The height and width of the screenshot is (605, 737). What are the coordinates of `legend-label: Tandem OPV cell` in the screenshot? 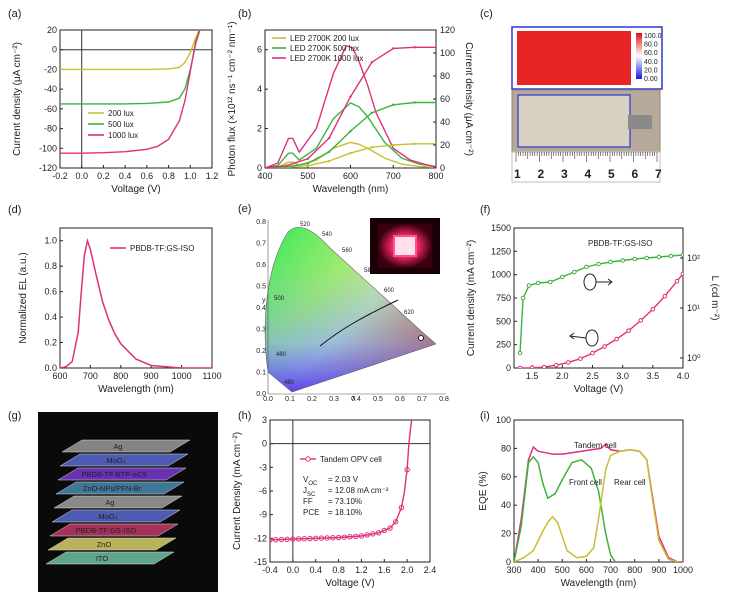 It's located at (351, 459).